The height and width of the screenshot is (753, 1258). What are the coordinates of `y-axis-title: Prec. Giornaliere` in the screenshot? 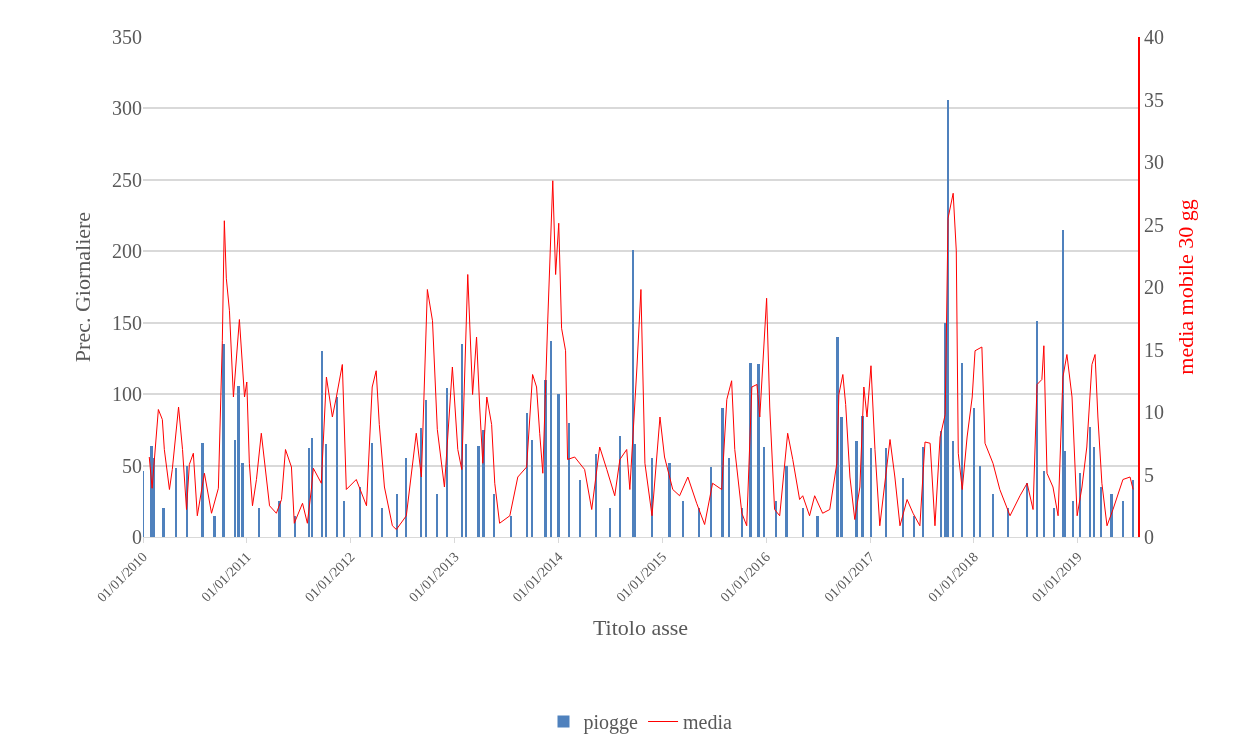 It's located at (82, 287).